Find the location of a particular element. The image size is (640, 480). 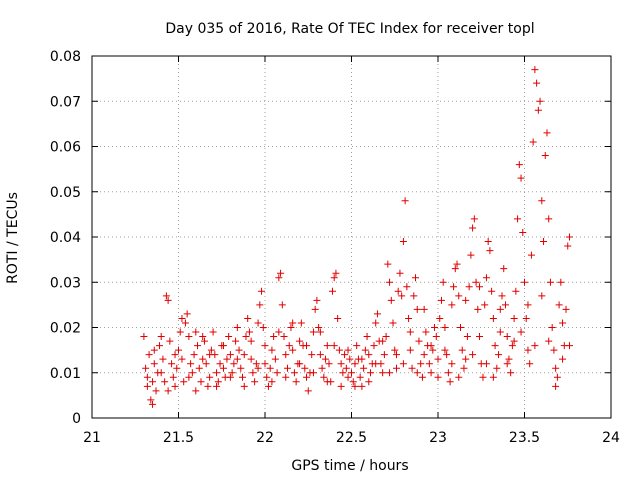

x-tick-label: 23.5 is located at coordinates (524, 438).